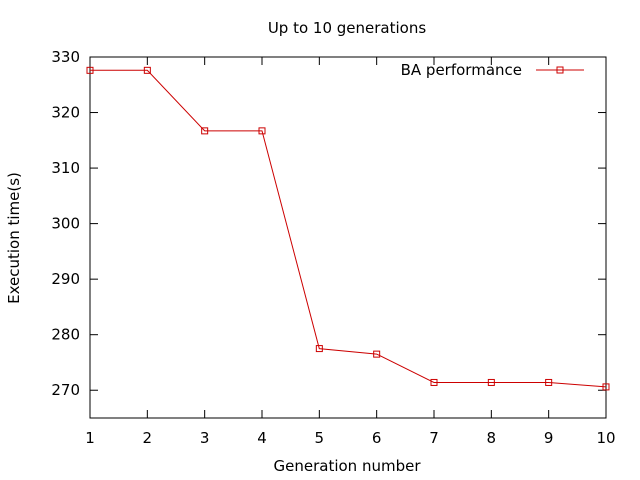  Describe the element at coordinates (148, 438) in the screenshot. I see `x-tick-label: 2` at that location.